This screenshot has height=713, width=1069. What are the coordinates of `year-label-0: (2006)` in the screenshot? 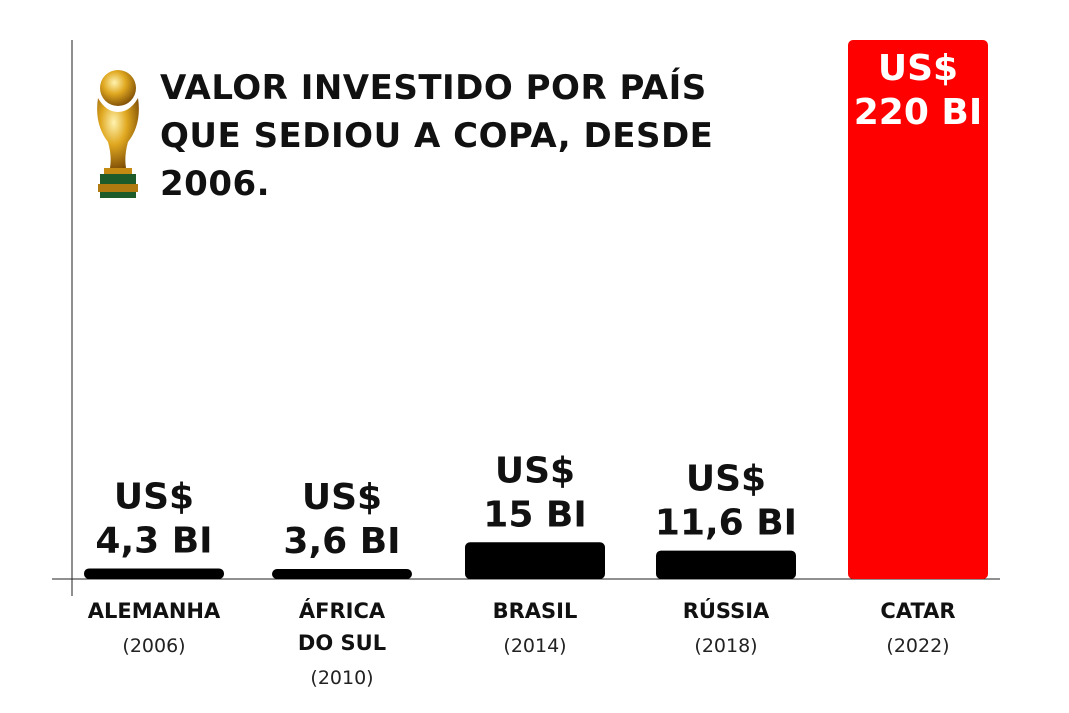 It's located at (153, 646).